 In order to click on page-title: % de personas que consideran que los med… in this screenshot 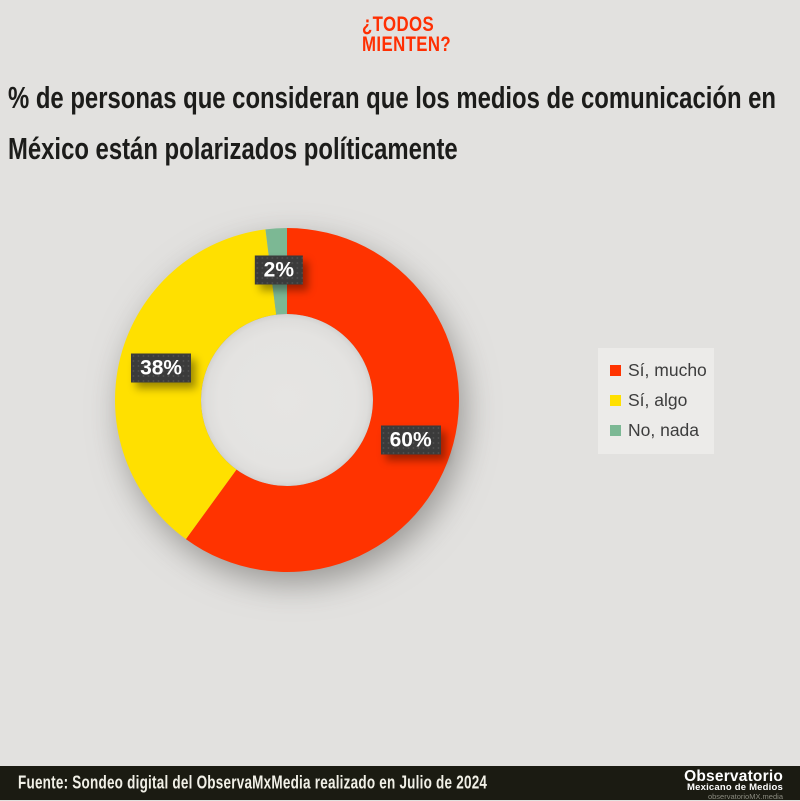, I will do `click(404, 123)`.